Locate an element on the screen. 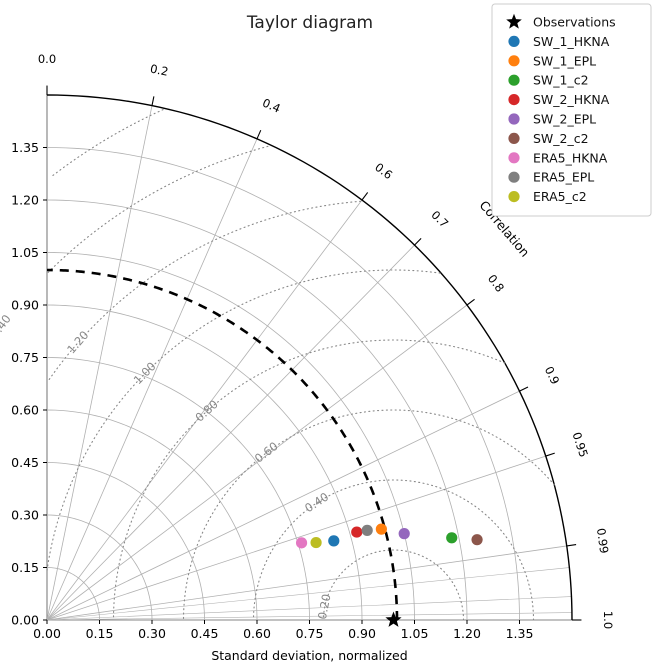 This screenshot has width=655, height=670. legend-entry-label: SW_2_c2 is located at coordinates (561, 138).